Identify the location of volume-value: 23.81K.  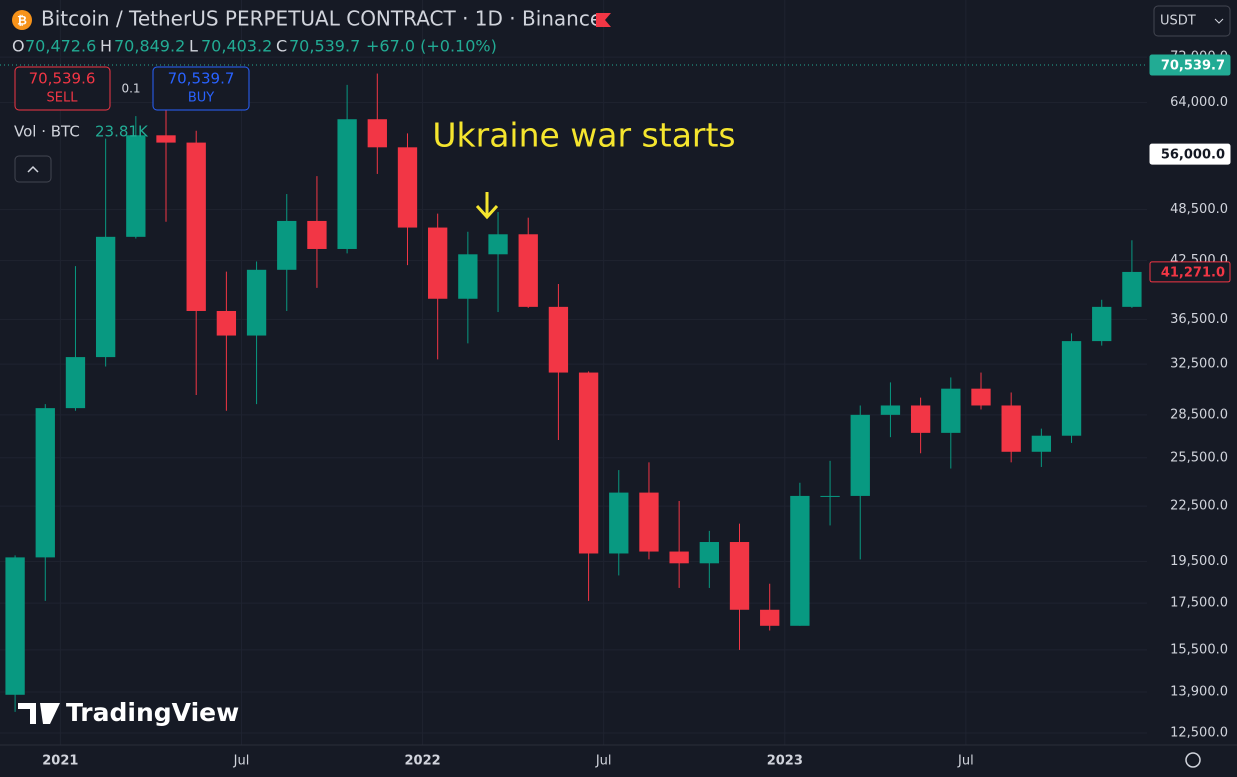
(122, 132).